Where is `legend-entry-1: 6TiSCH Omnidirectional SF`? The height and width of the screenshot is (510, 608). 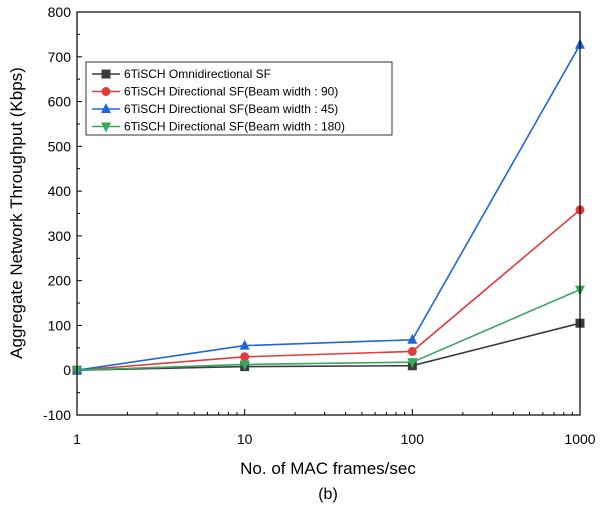
legend-entry-1: 6TiSCH Omnidirectional SF is located at coordinates (181, 74).